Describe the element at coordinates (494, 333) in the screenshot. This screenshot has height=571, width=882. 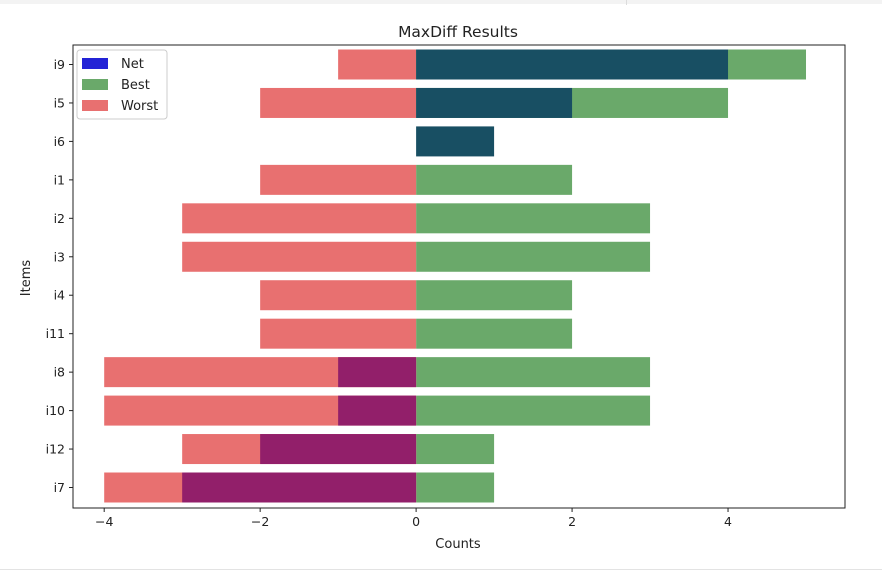
I see `bar-best-i11` at that location.